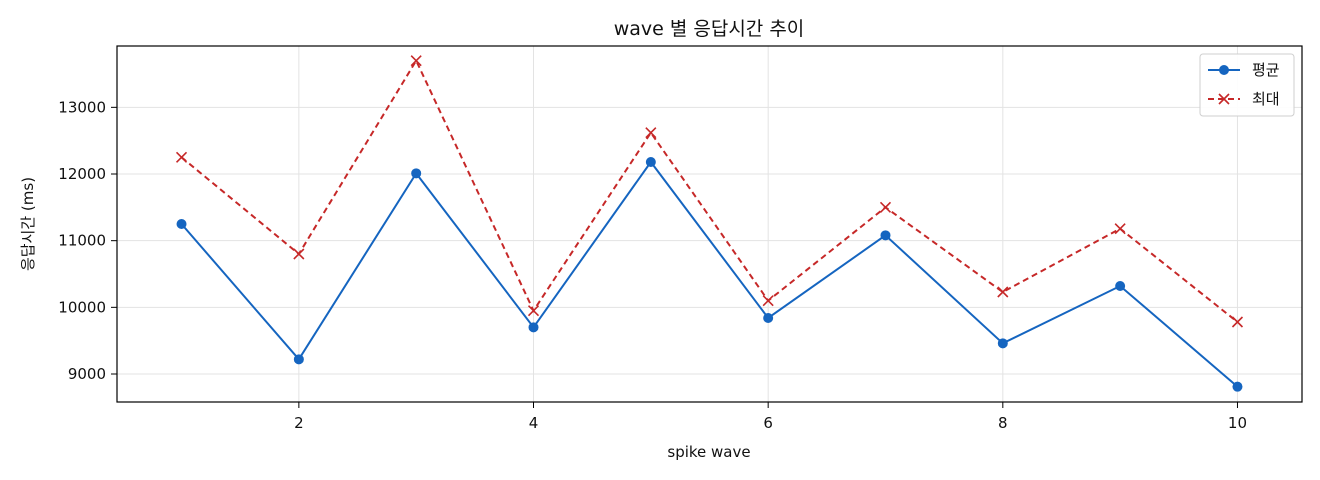 This screenshot has width=1320, height=480. What do you see at coordinates (708, 452) in the screenshot?
I see `x-axis-label: spike wave` at bounding box center [708, 452].